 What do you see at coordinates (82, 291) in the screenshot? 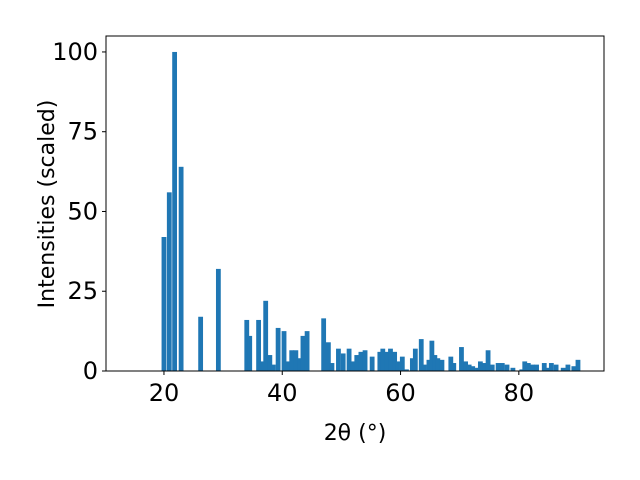
I see `y-tick-label: 25` at bounding box center [82, 291].